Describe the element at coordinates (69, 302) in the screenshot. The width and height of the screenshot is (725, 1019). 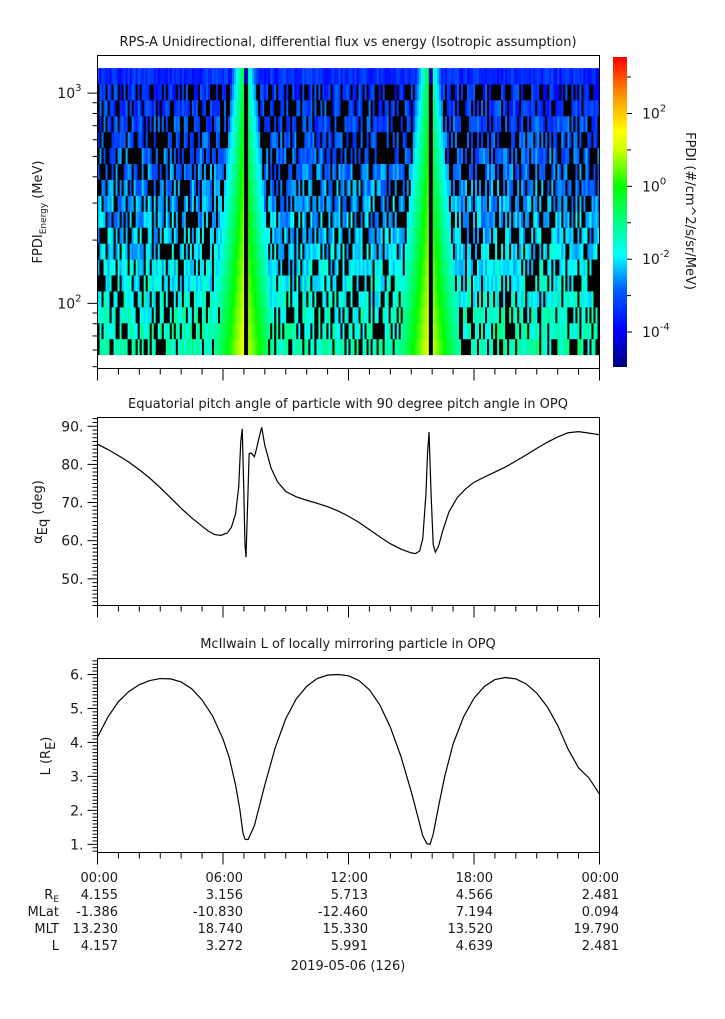
I see `y-tick-label: 10²` at that location.